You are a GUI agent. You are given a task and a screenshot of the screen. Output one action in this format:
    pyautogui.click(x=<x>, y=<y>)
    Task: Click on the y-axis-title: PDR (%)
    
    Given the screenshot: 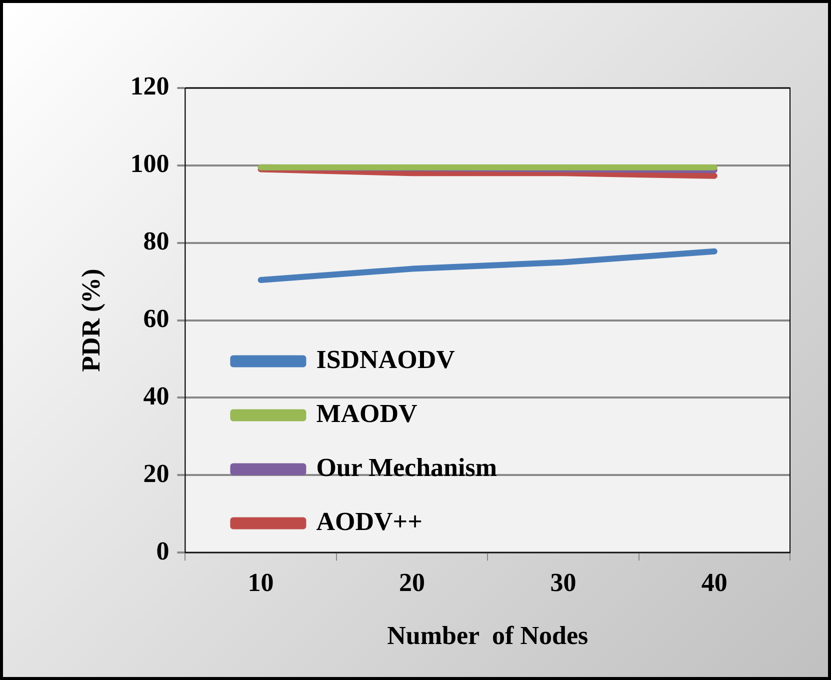 What is the action you would take?
    pyautogui.click(x=91, y=320)
    